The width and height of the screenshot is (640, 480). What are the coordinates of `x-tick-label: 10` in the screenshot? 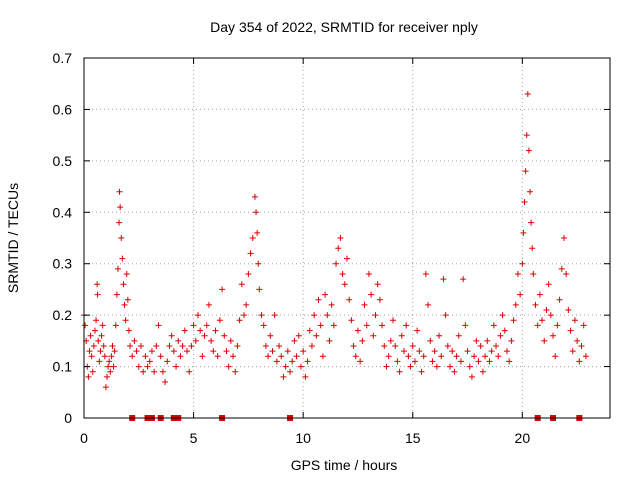 It's located at (303, 438).